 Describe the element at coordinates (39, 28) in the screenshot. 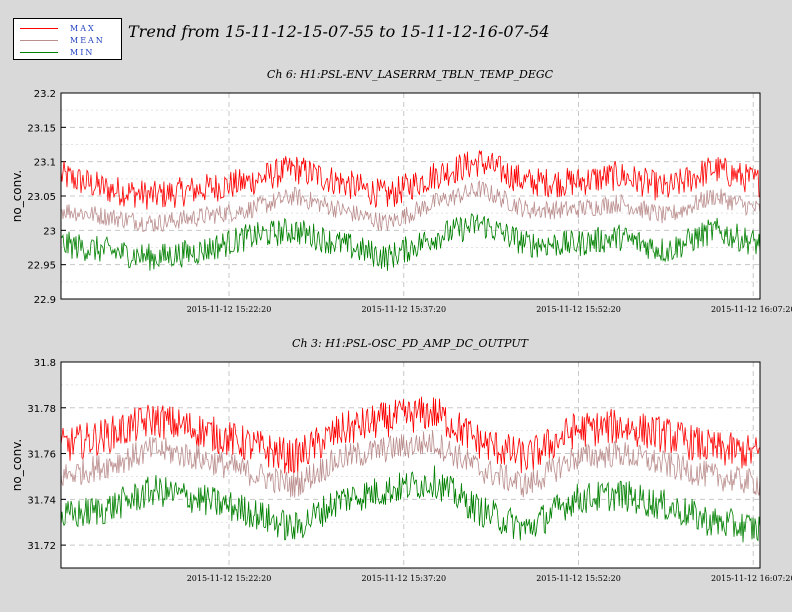

I see `legend-swatch-max` at that location.